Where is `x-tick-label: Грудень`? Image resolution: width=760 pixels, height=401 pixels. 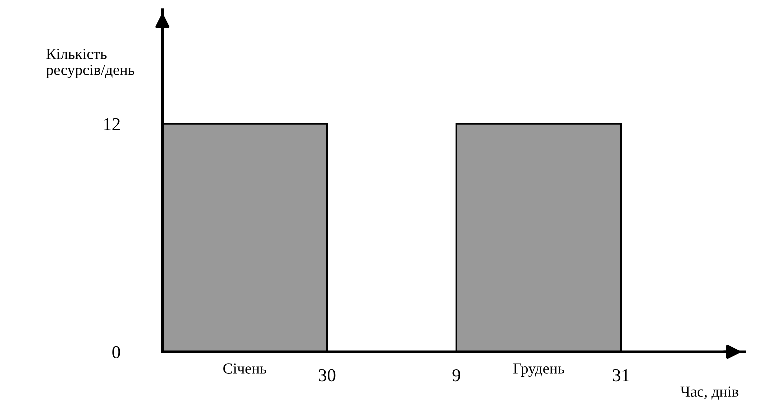 x-tick-label: Грудень is located at coordinates (539, 371).